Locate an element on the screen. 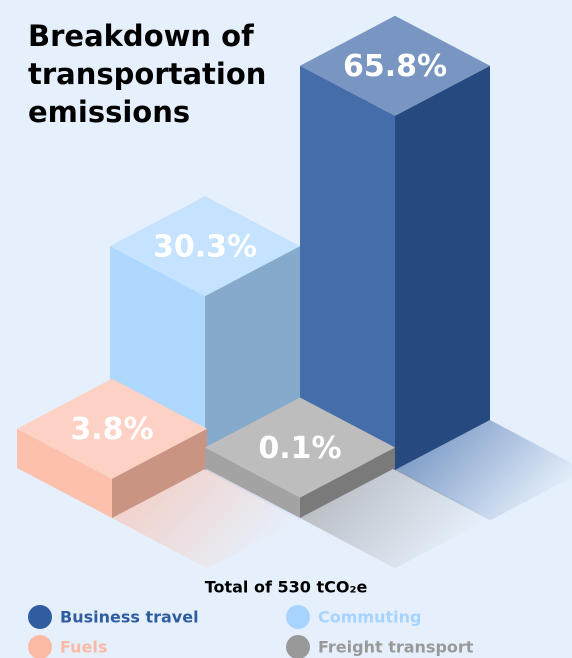 This screenshot has height=658, width=572. legend-label: Freight transport is located at coordinates (396, 647).